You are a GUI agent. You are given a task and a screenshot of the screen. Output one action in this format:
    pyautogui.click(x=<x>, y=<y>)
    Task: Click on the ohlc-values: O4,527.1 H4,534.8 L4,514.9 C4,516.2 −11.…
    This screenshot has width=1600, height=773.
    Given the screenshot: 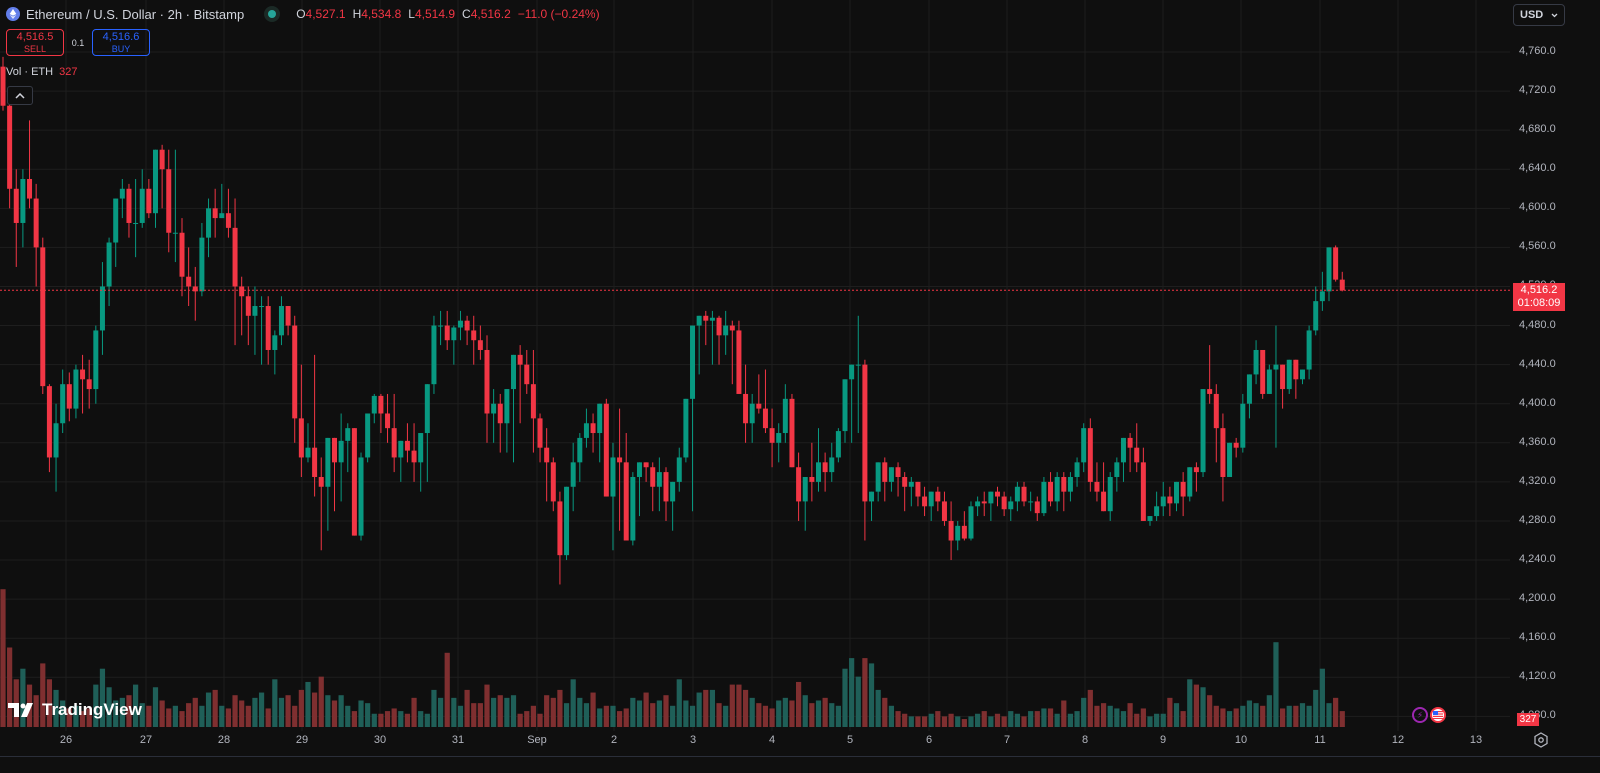 What is the action you would take?
    pyautogui.click(x=448, y=14)
    